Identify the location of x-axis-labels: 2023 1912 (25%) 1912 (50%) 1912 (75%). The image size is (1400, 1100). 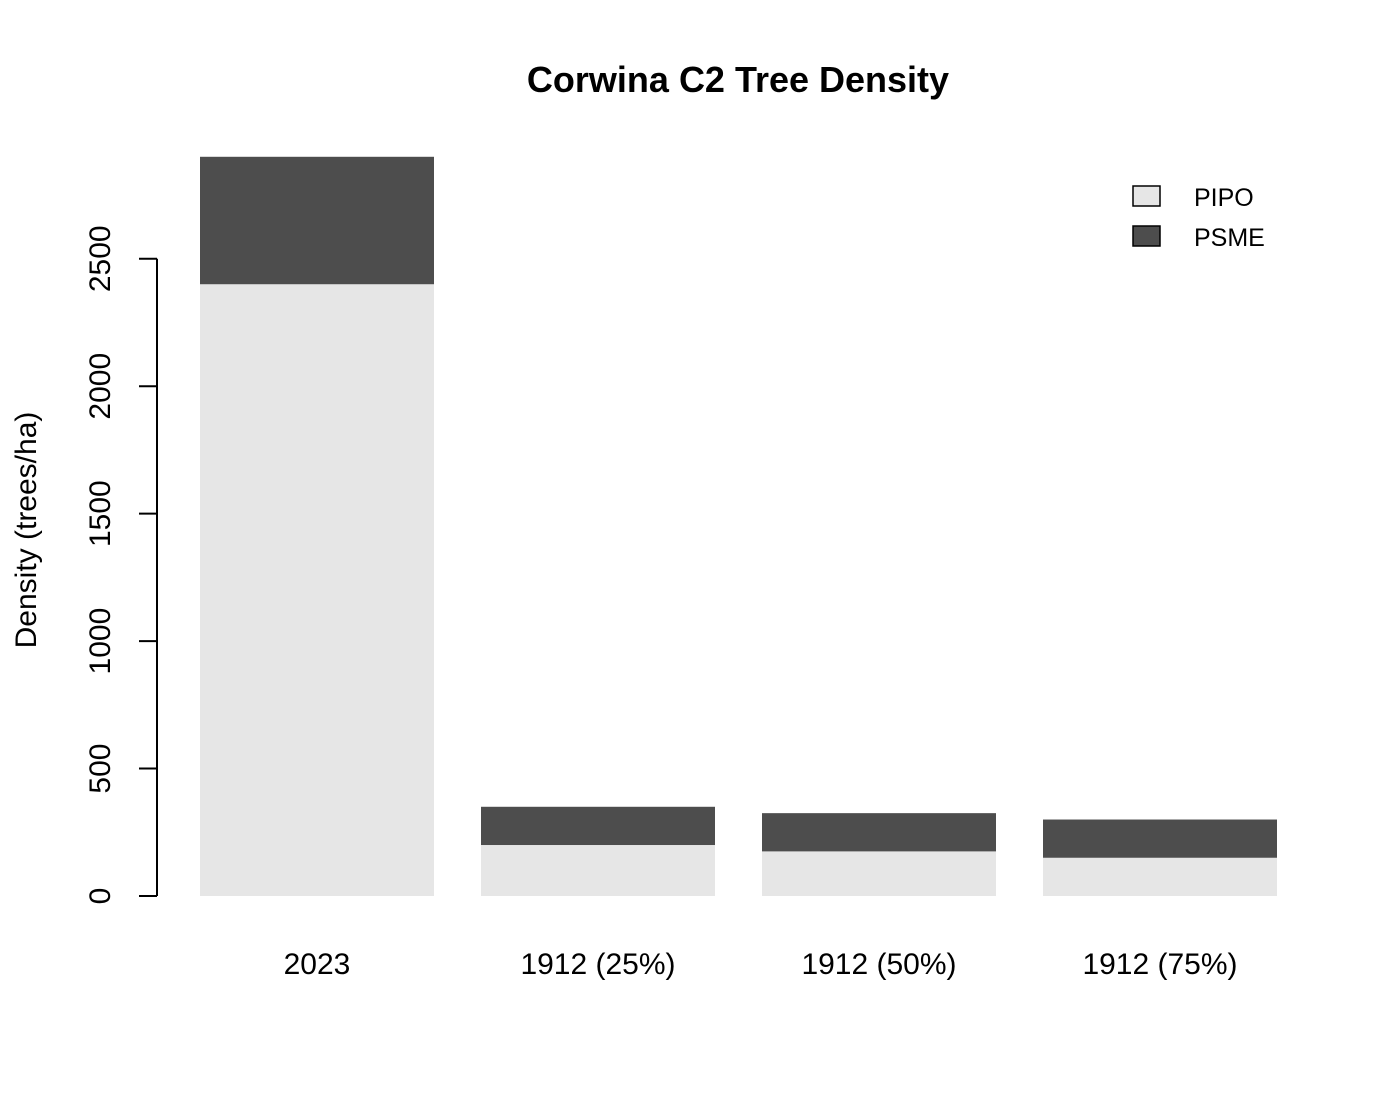
(761, 964).